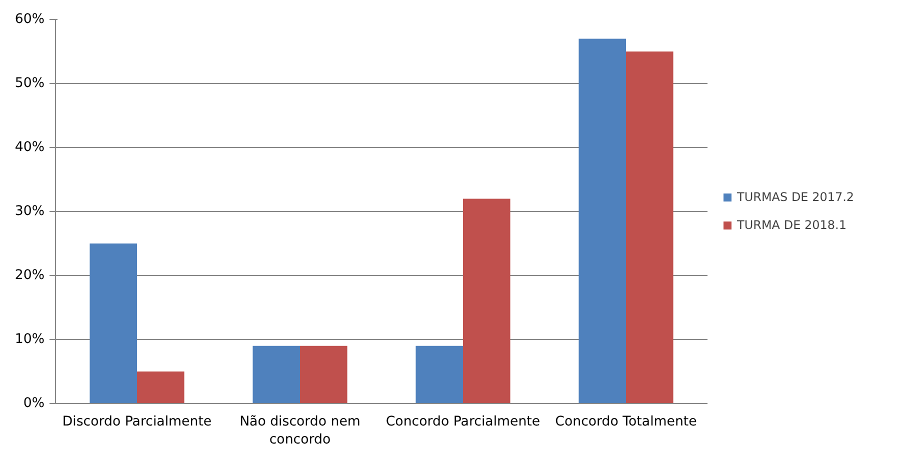 This screenshot has height=451, width=899. Describe the element at coordinates (29, 147) in the screenshot. I see `y-tick-label: 40%` at that location.